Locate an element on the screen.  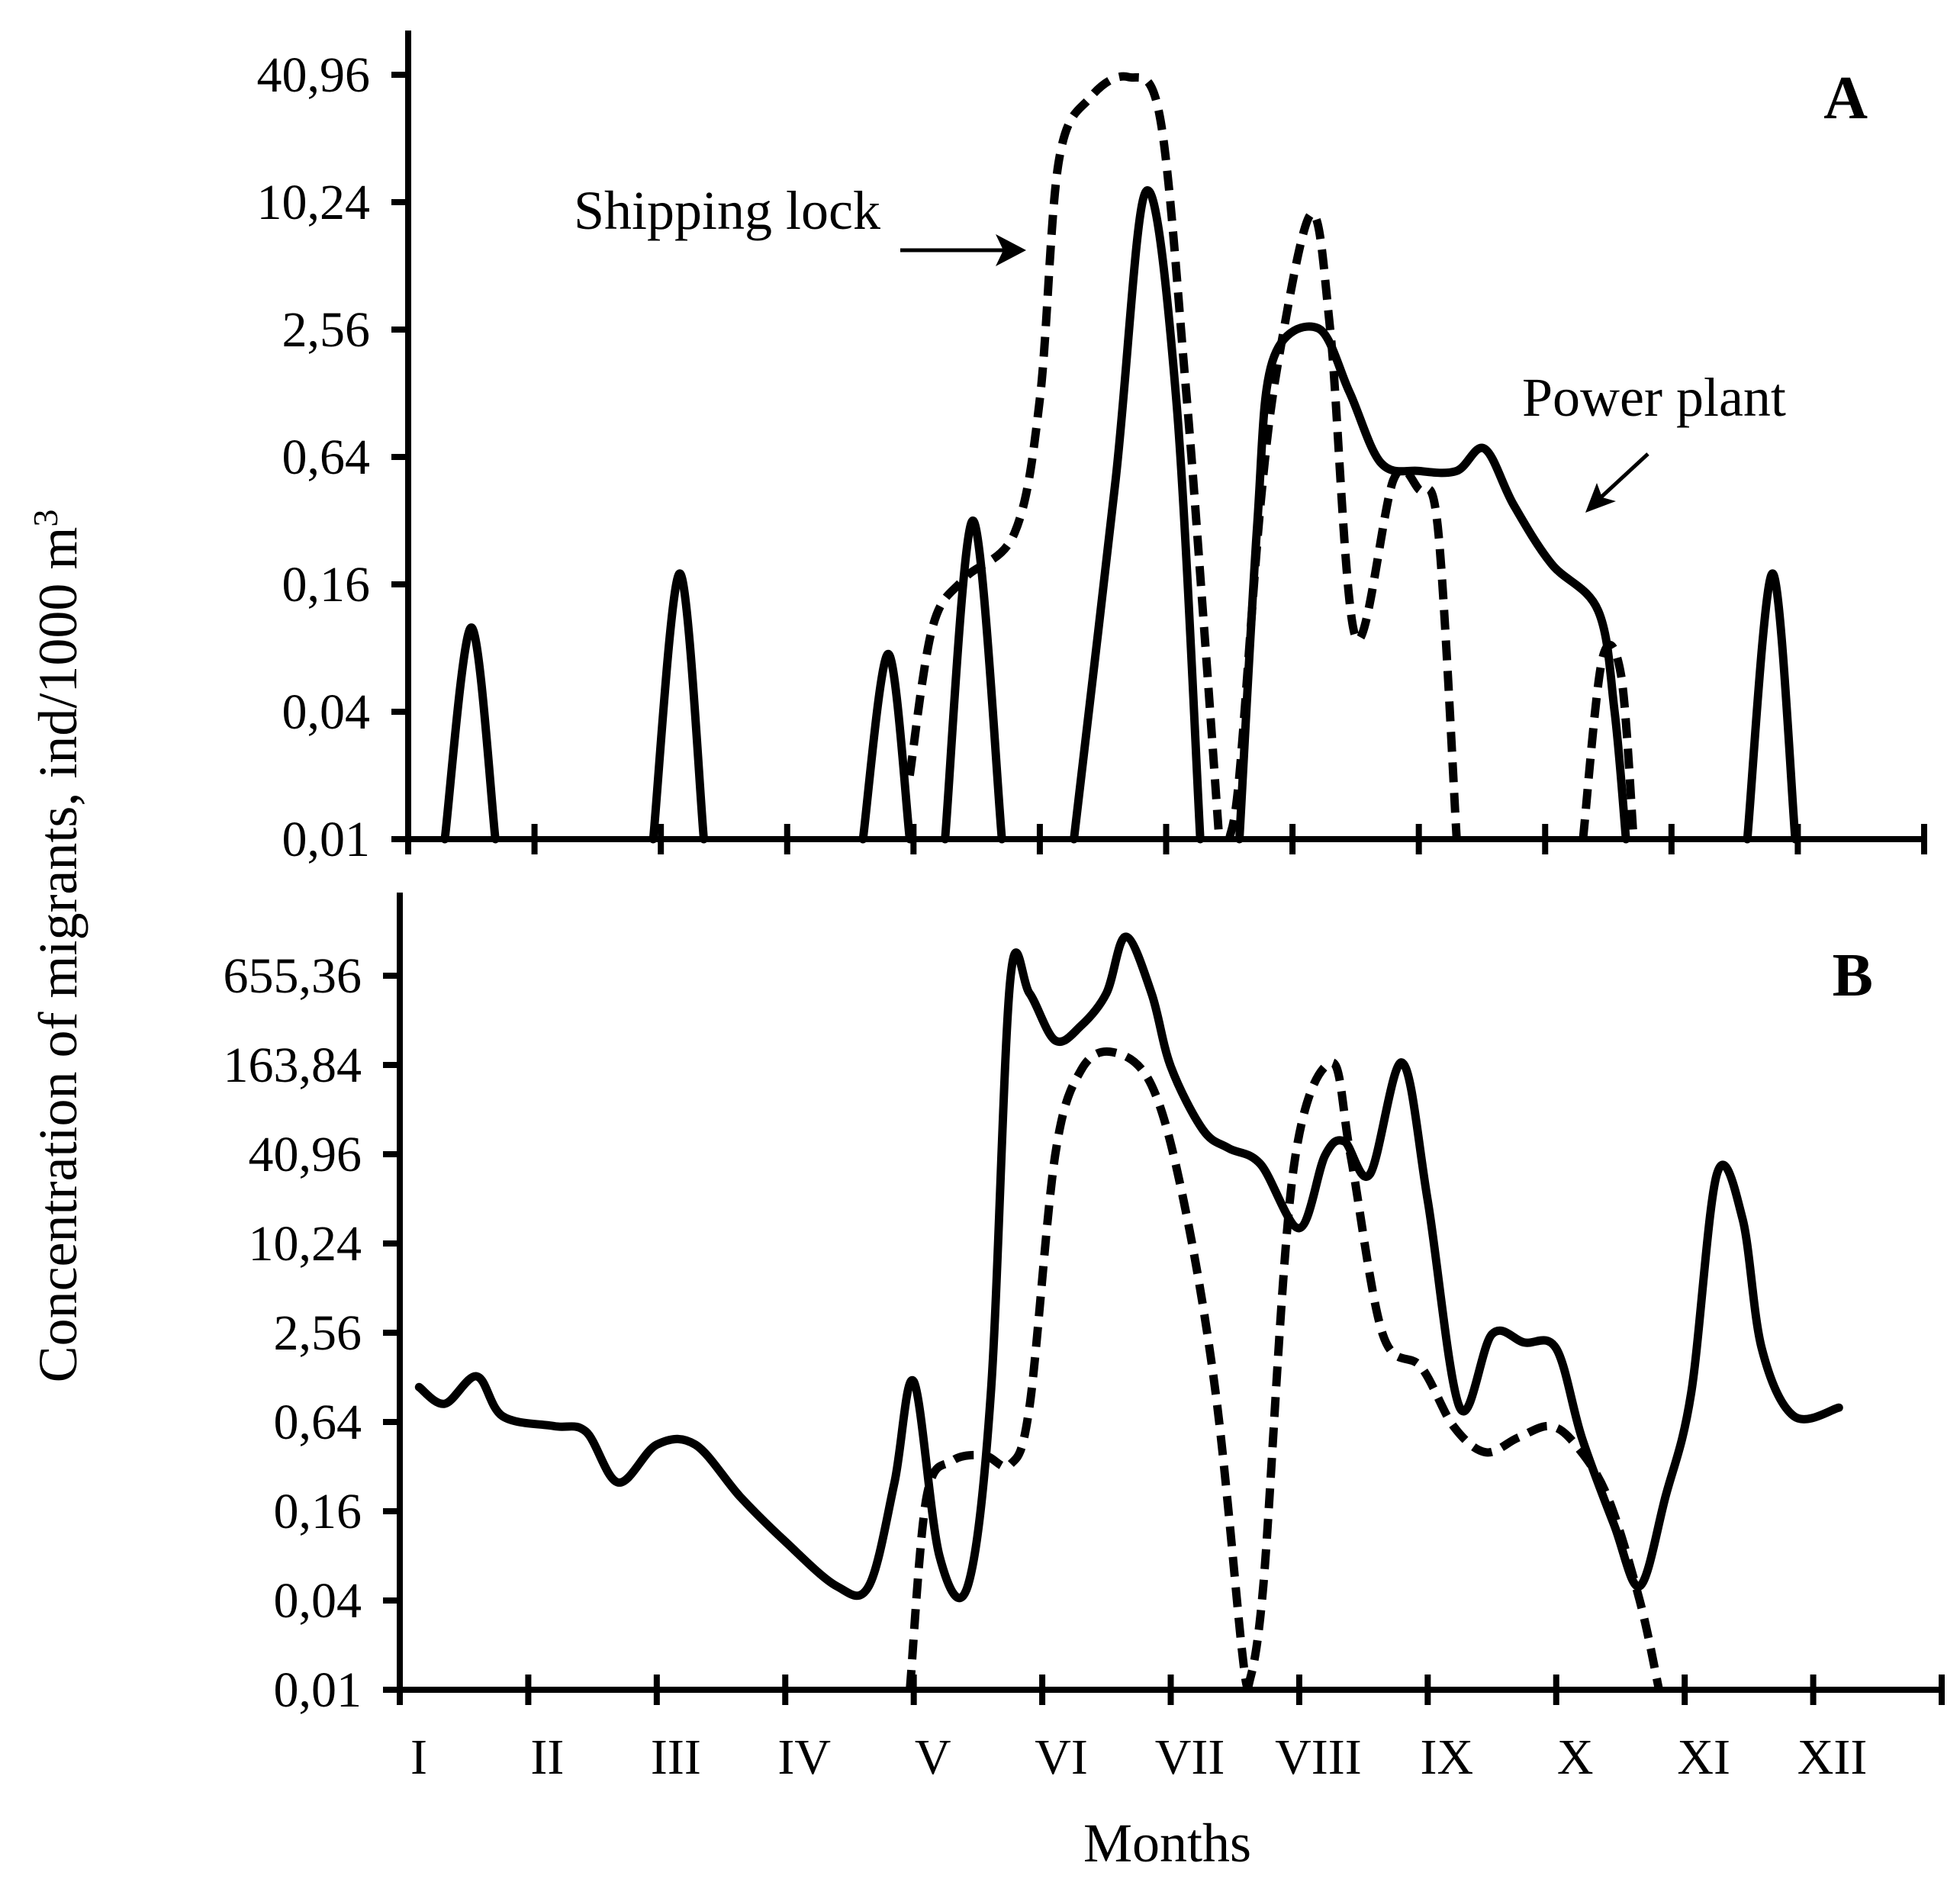
panel-b-letter: B is located at coordinates (1853, 975).